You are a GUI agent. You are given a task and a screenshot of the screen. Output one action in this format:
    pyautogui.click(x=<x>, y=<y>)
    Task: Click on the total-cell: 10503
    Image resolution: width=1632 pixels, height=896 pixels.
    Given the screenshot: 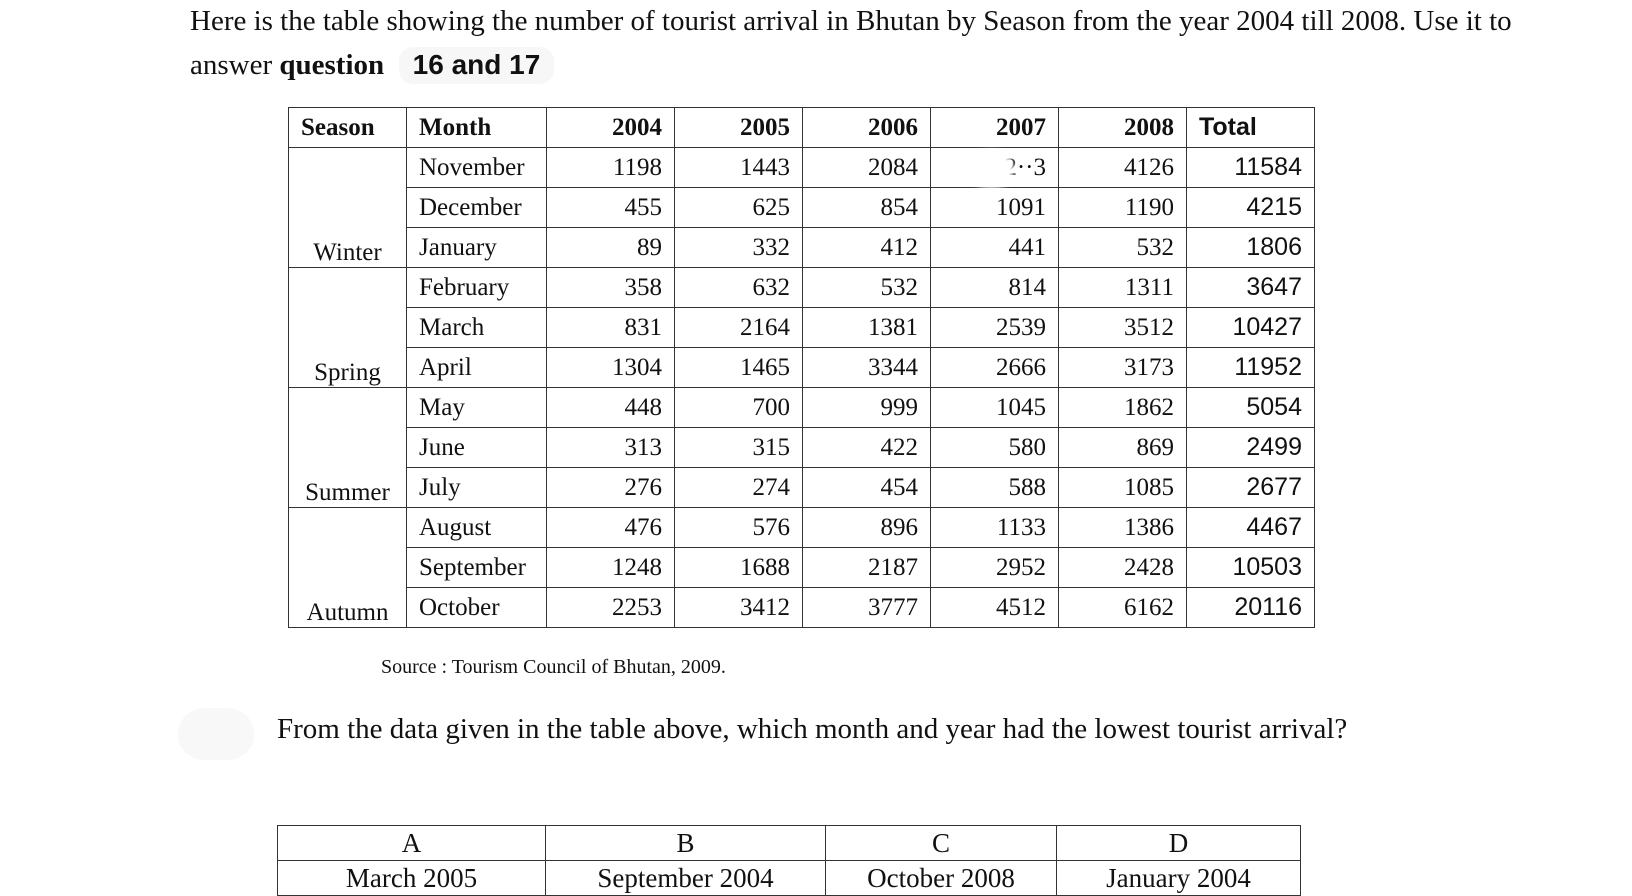 What is the action you would take?
    pyautogui.click(x=1250, y=567)
    